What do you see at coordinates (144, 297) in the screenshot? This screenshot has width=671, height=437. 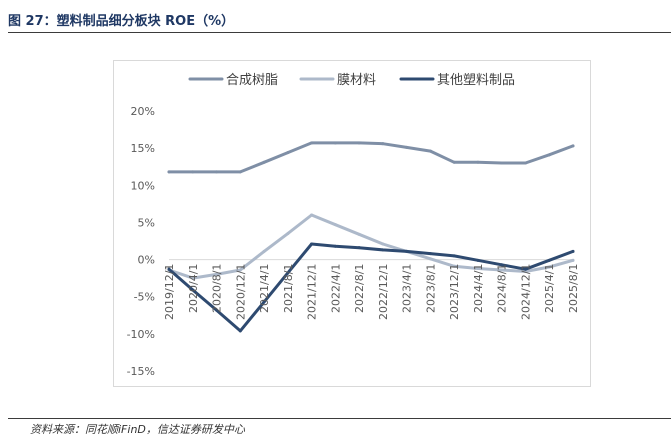 I see `y-tick-label: -5%` at bounding box center [144, 297].